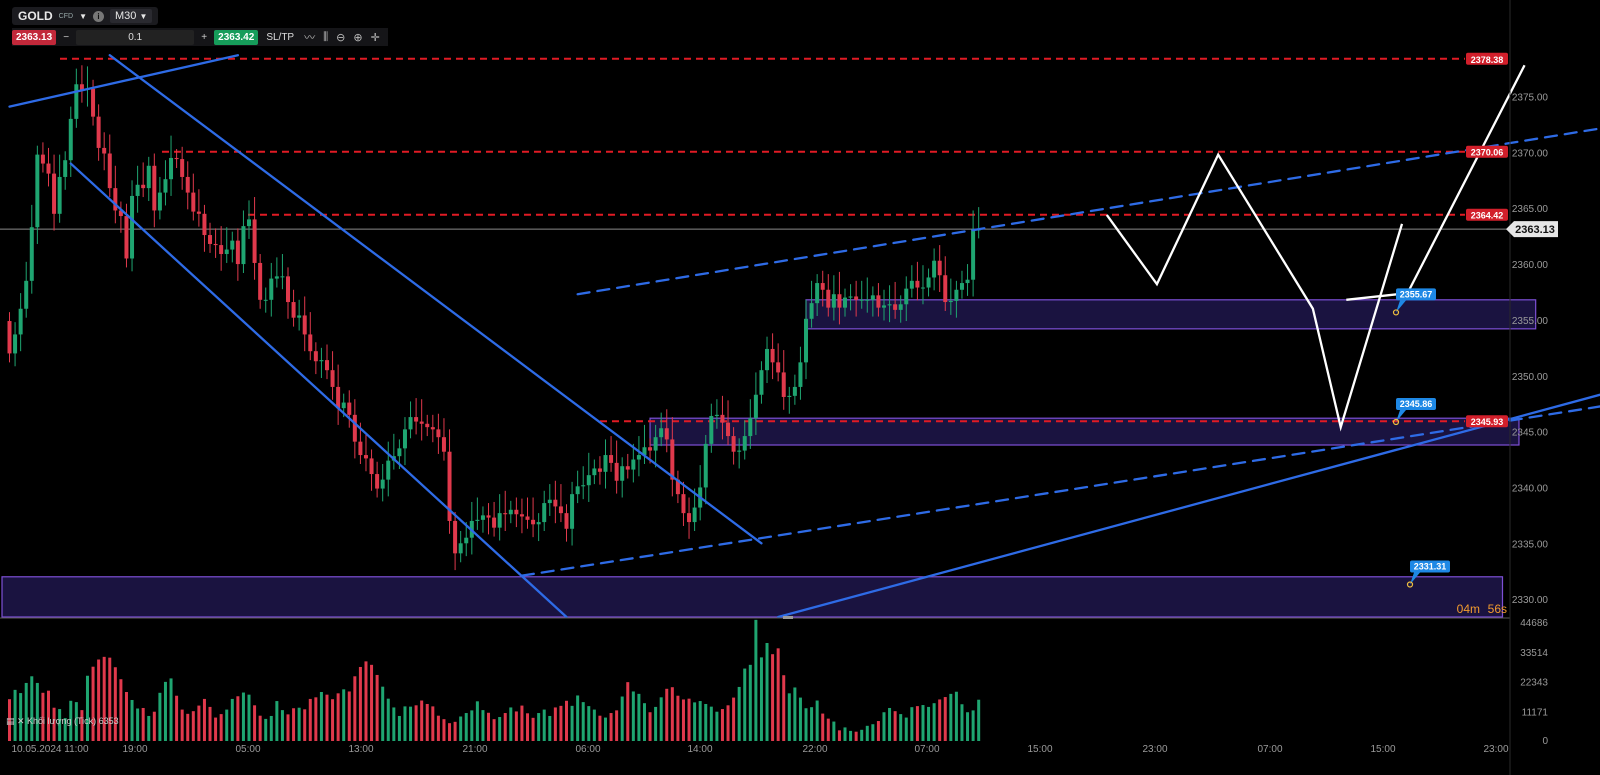 This screenshot has width=1600, height=775. I want to click on countdown-seconds: 56s, so click(1497, 609).